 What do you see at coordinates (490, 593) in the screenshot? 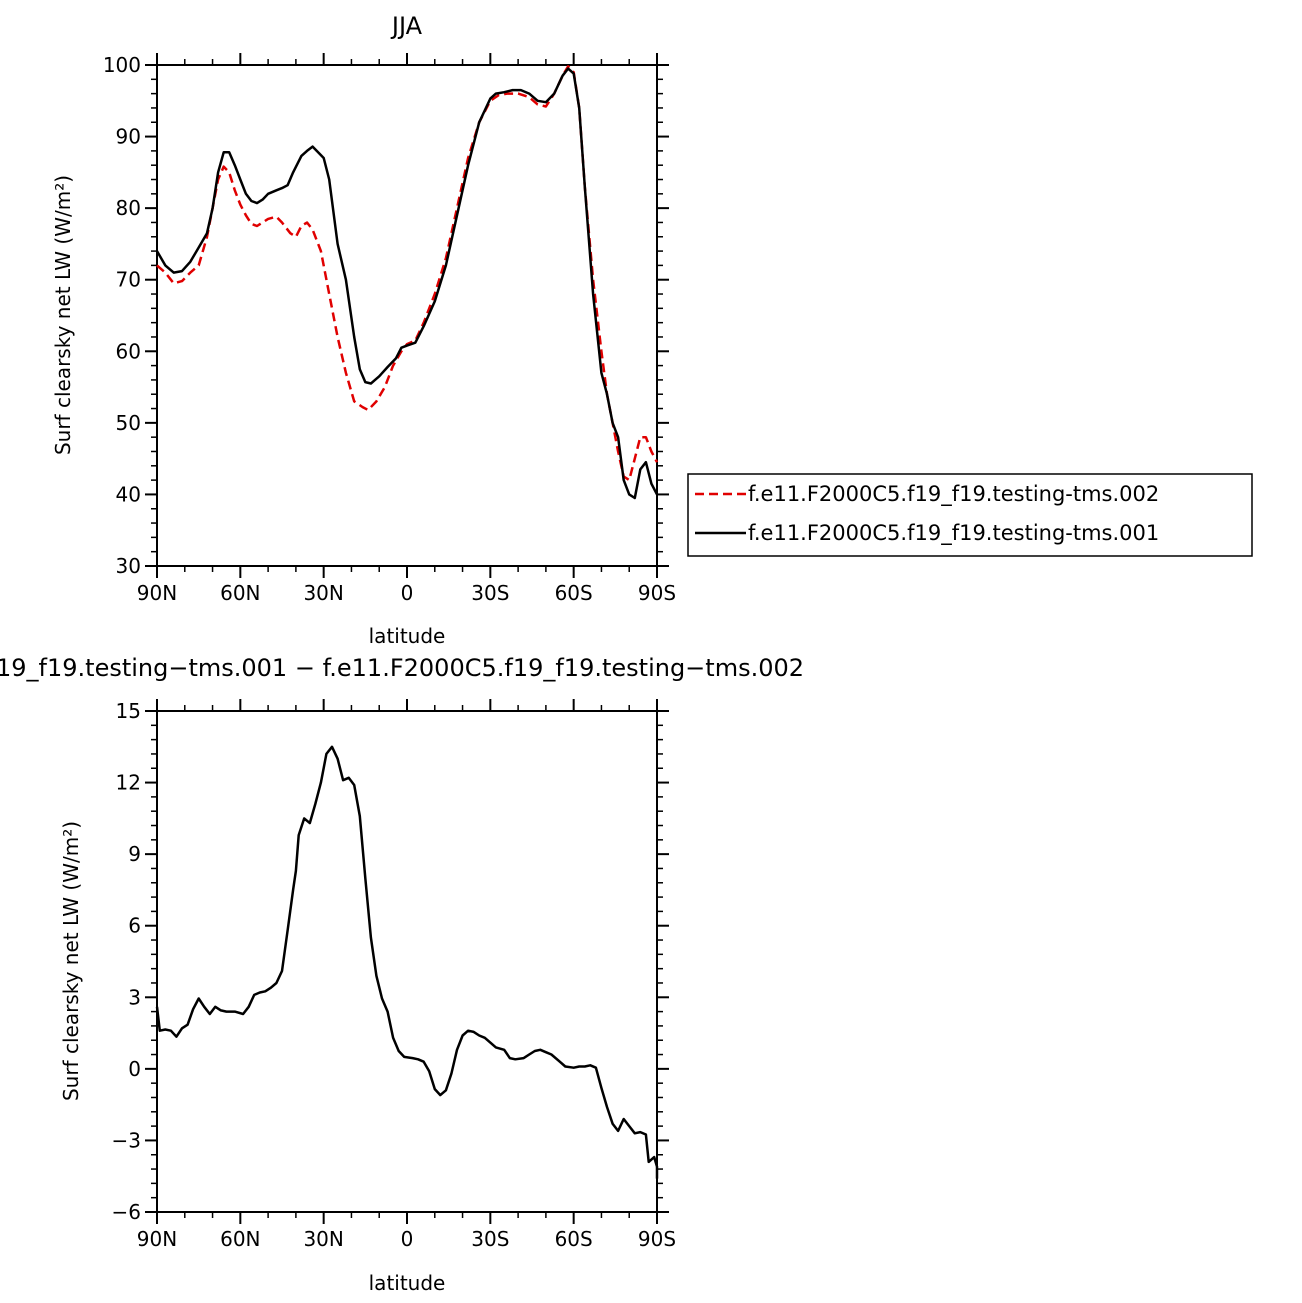
I see `top-xtick-label: 30S` at bounding box center [490, 593].